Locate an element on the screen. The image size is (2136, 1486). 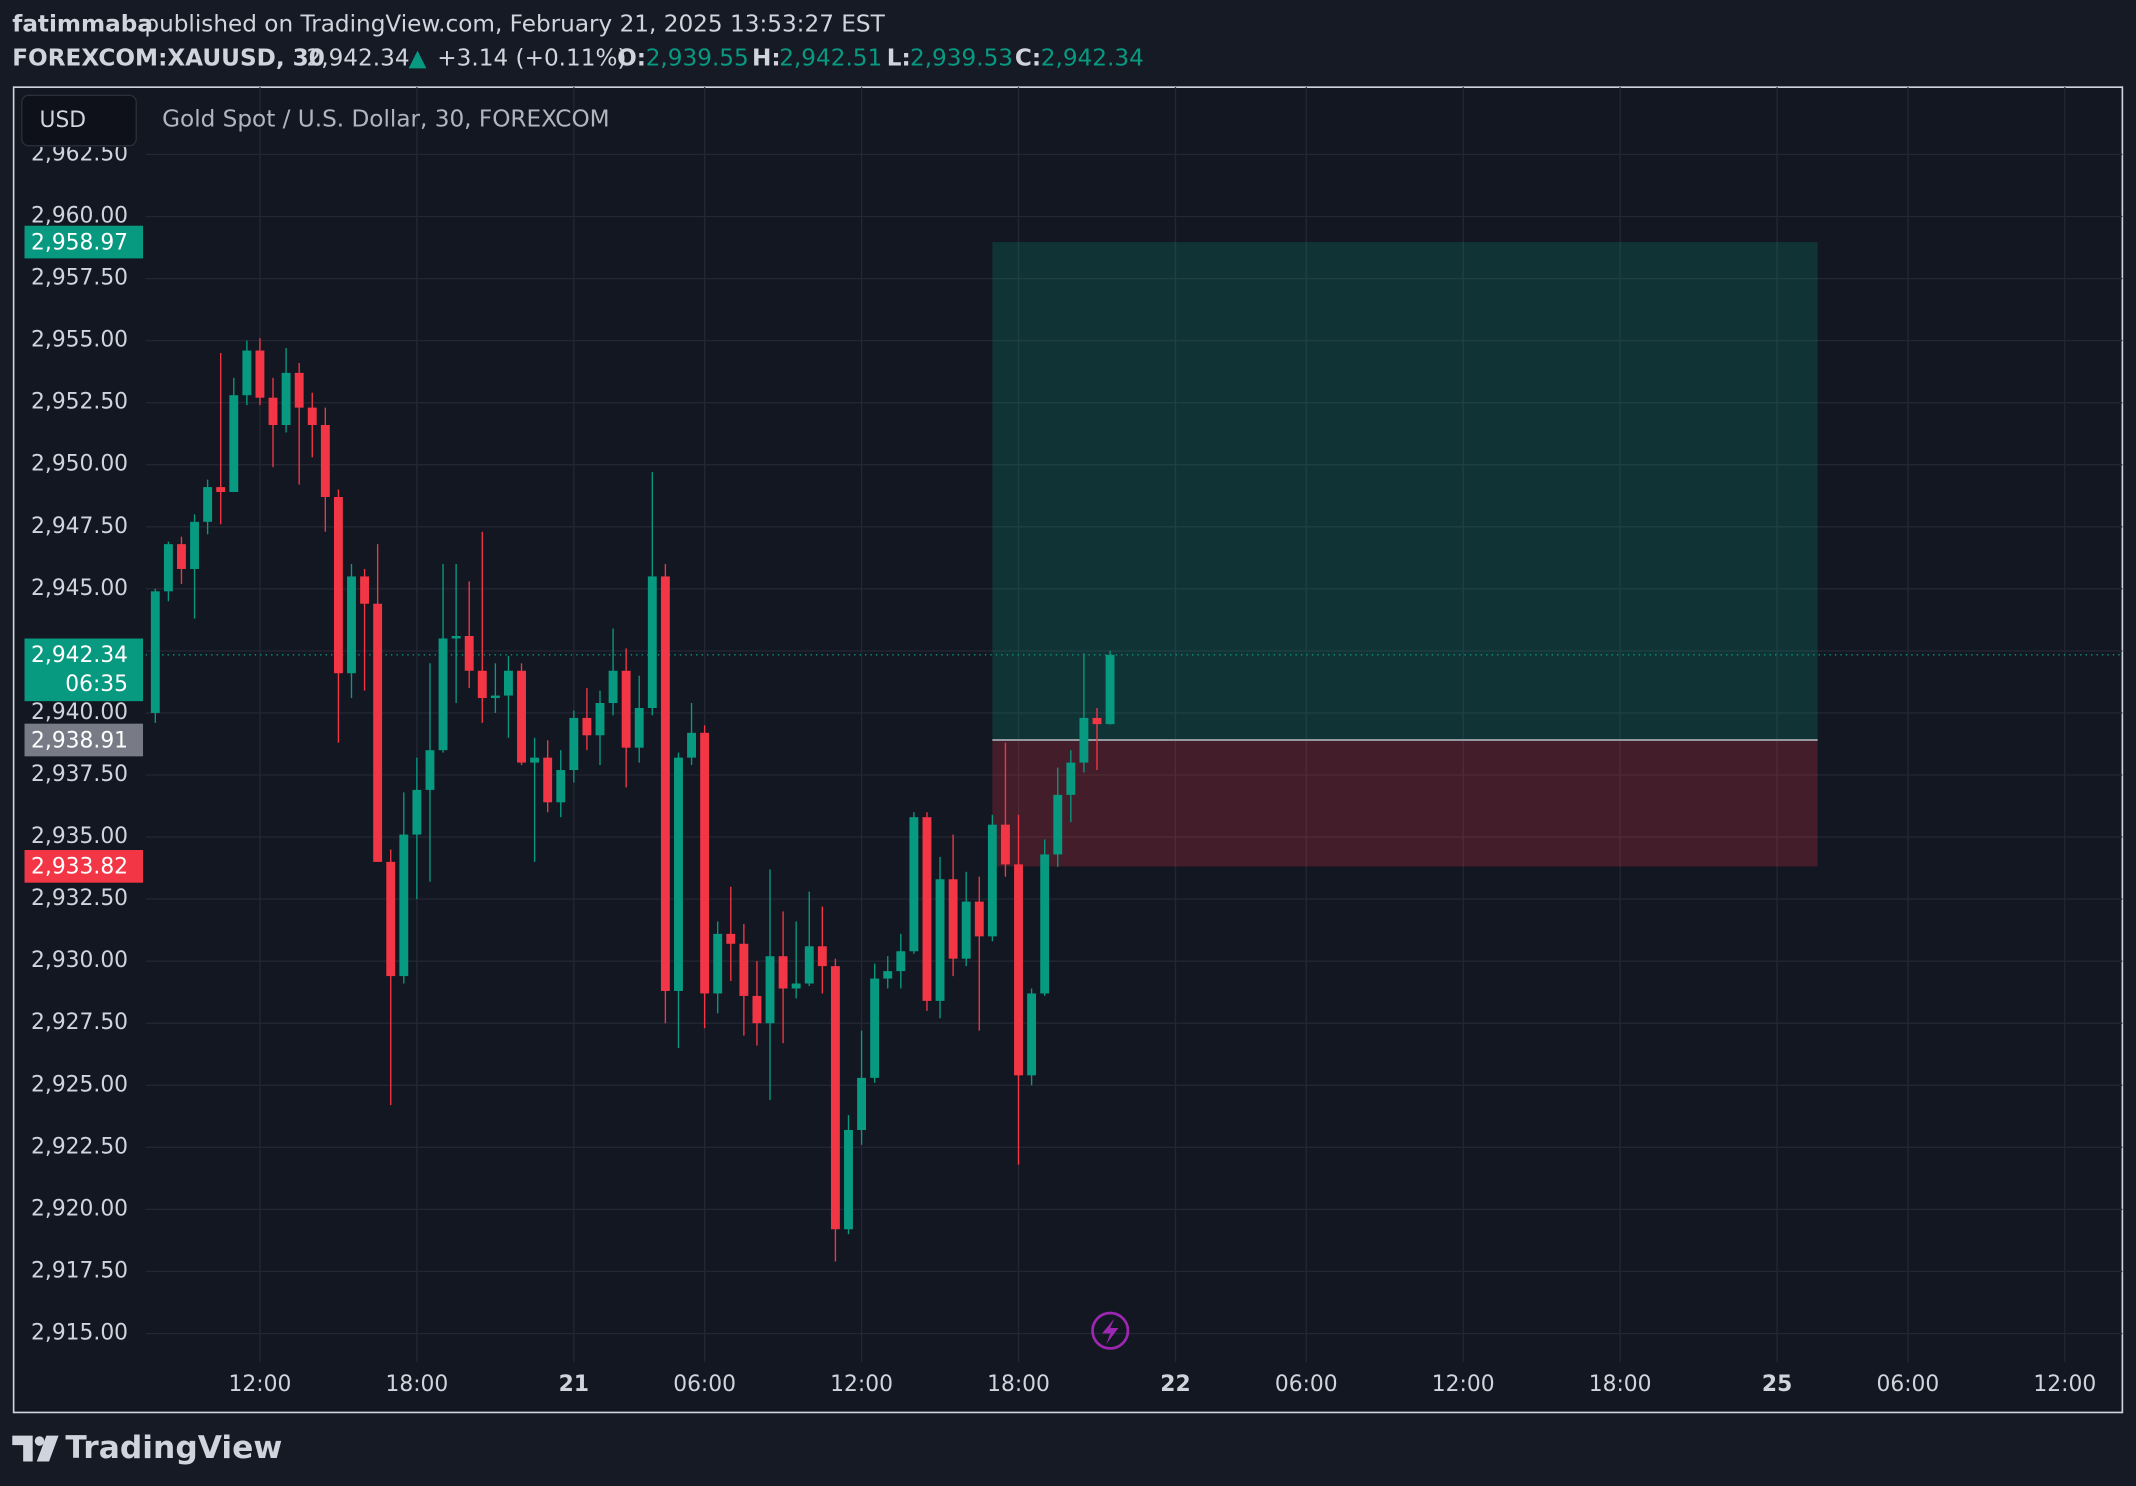
logo-mark is located at coordinates (47, 1448).